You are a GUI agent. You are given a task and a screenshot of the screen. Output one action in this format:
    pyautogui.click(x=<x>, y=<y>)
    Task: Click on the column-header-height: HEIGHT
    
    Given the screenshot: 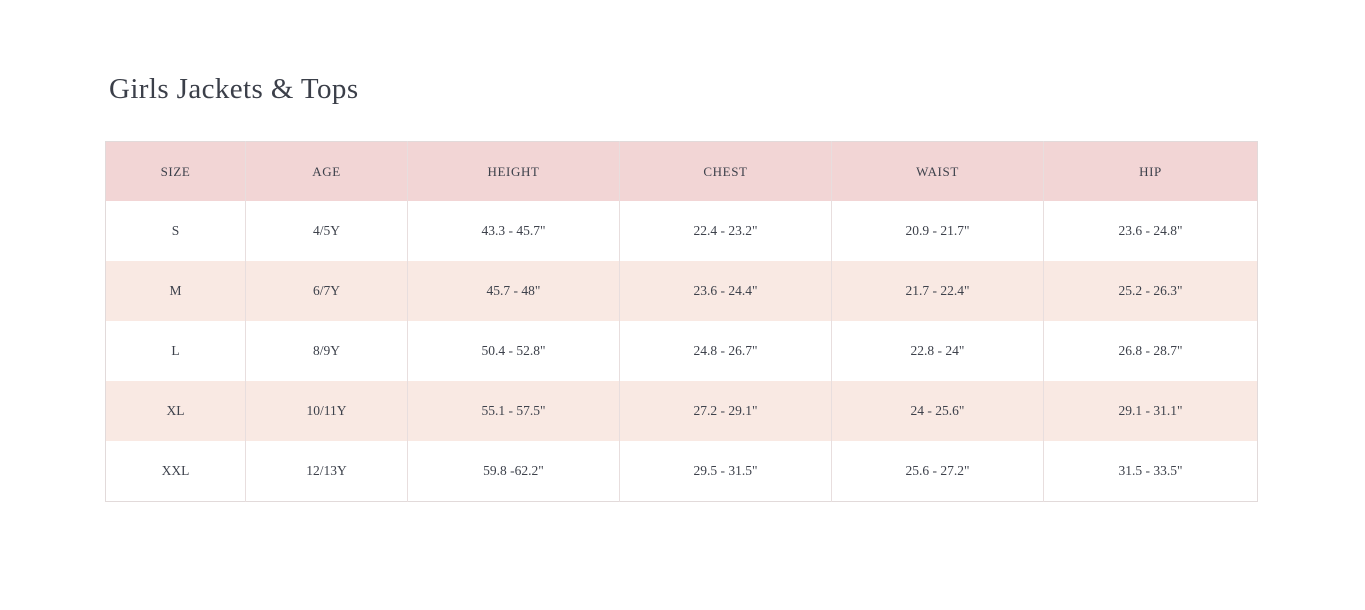 What is the action you would take?
    pyautogui.click(x=513, y=171)
    